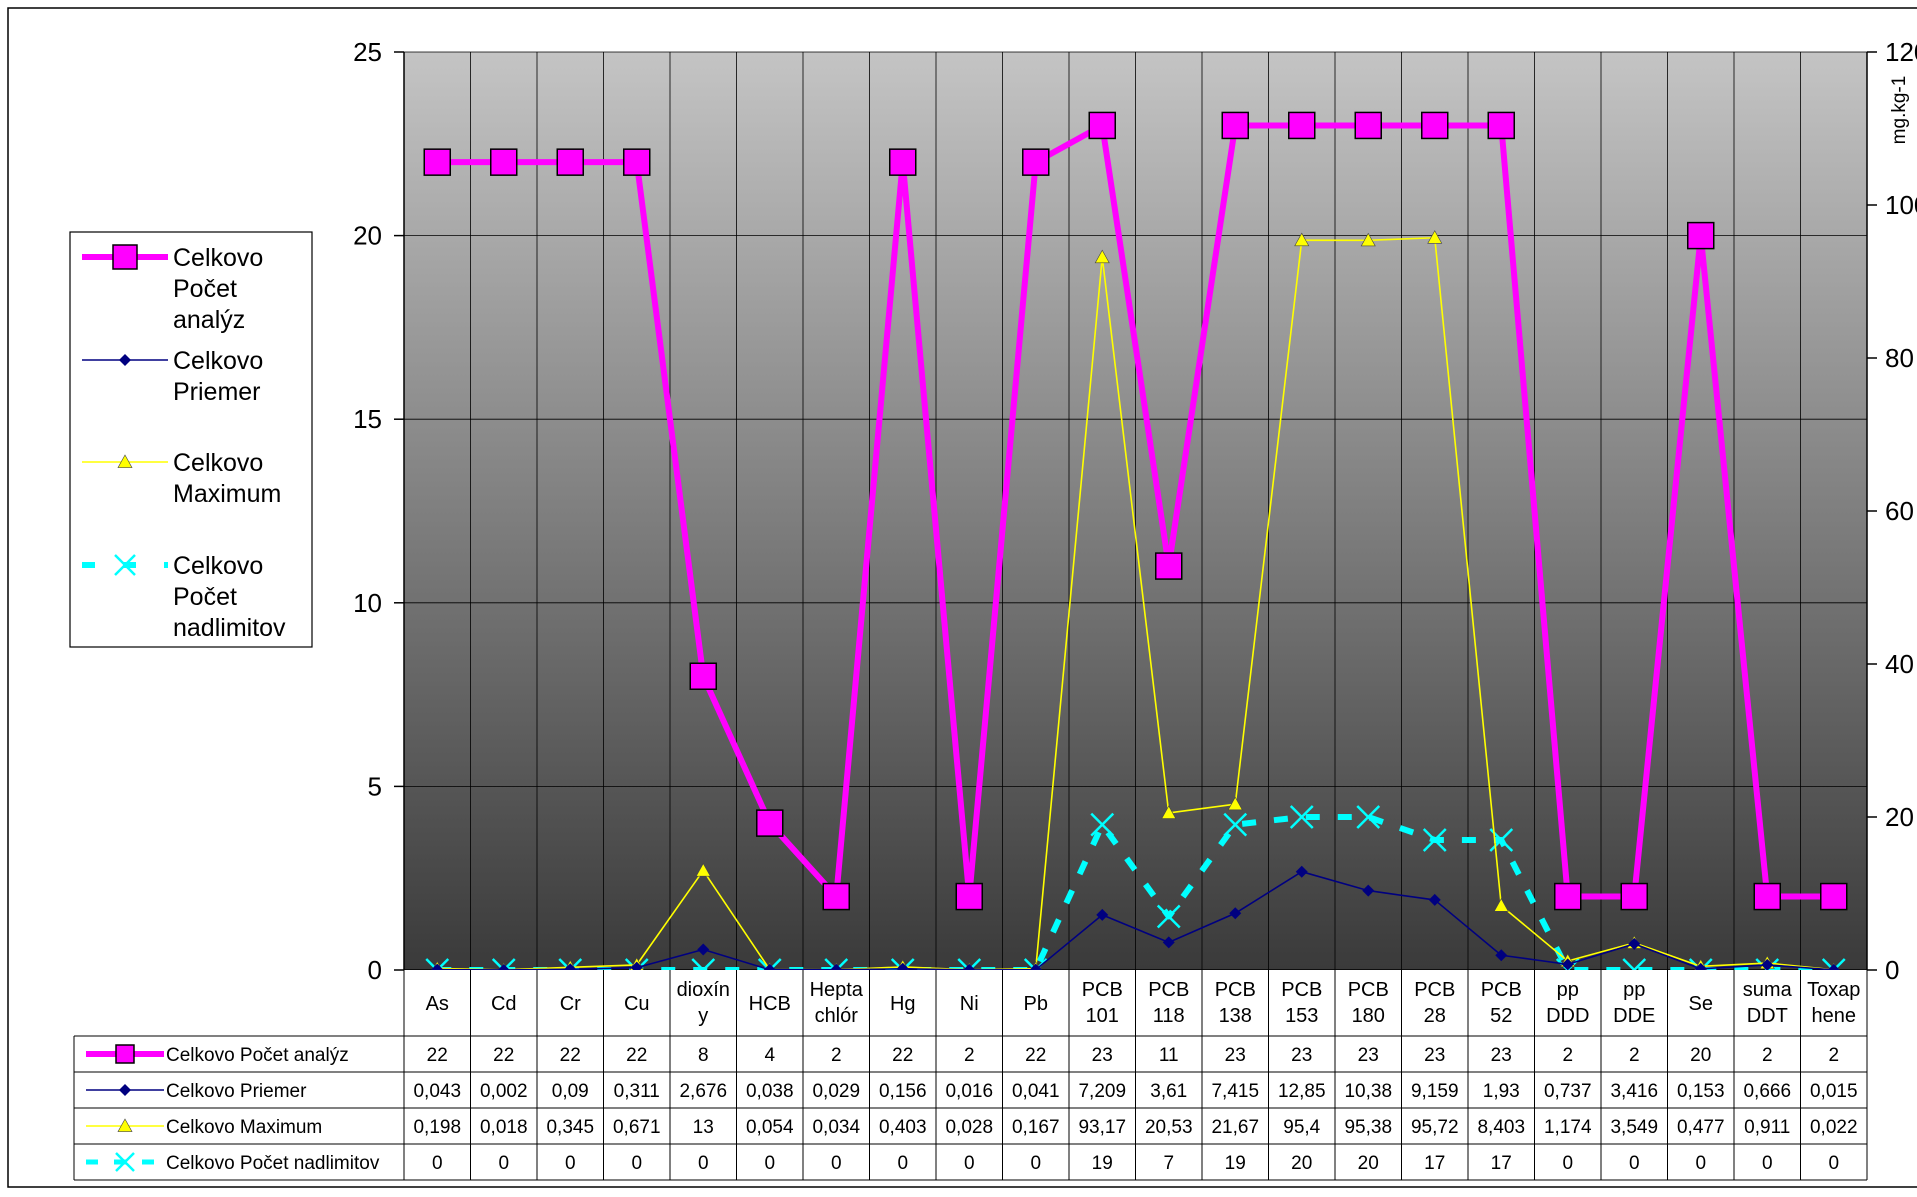  What do you see at coordinates (570, 1127) in the screenshot?
I see `table-cell: 0,345` at bounding box center [570, 1127].